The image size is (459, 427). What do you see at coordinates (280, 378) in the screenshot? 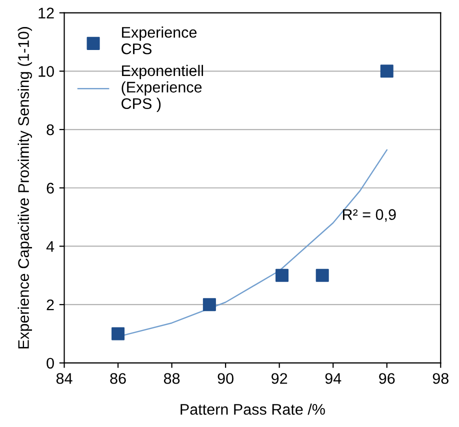
I see `x-tick-label: 92` at bounding box center [280, 378].